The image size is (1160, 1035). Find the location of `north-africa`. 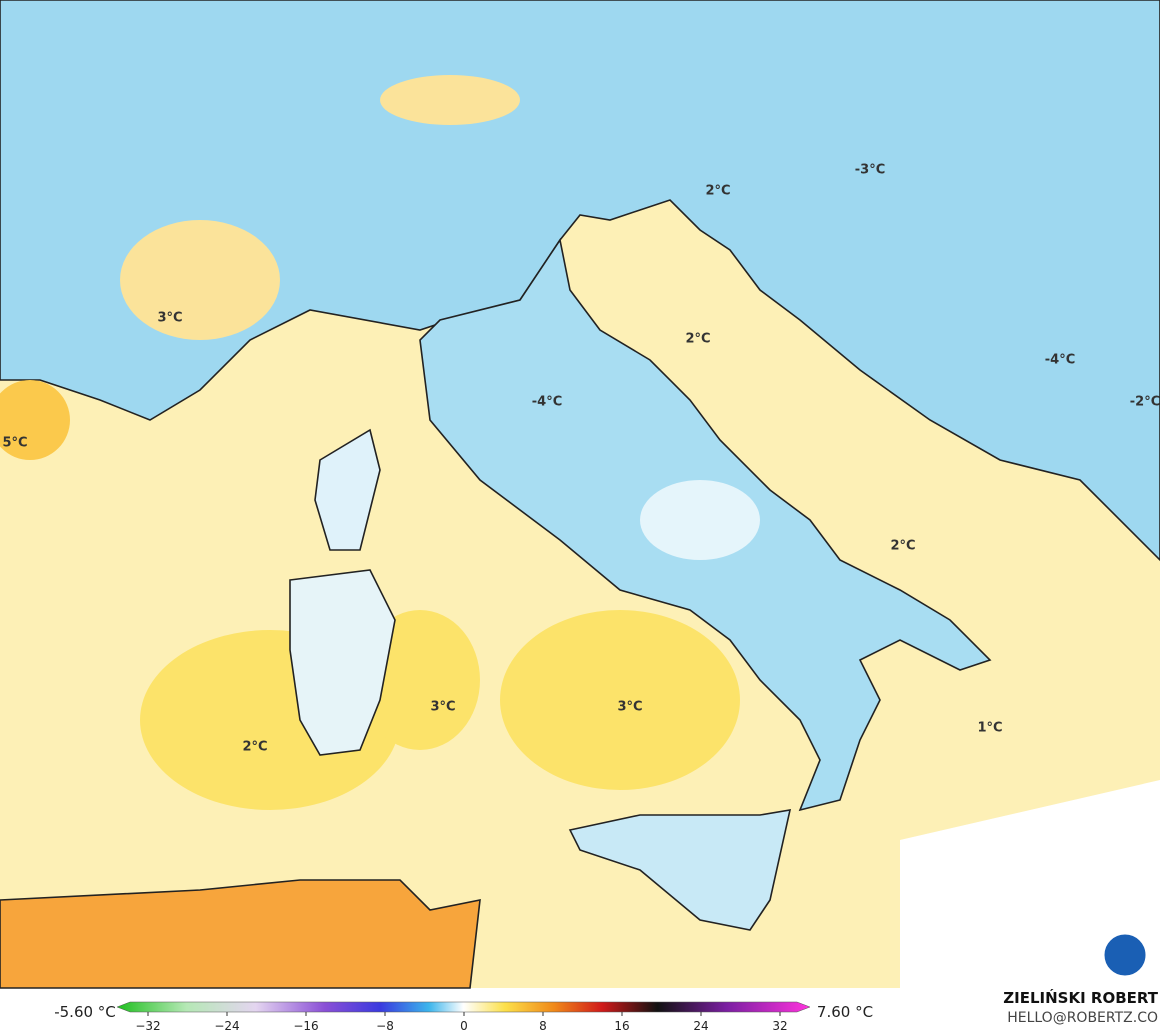

north-africa is located at coordinates (240, 934).